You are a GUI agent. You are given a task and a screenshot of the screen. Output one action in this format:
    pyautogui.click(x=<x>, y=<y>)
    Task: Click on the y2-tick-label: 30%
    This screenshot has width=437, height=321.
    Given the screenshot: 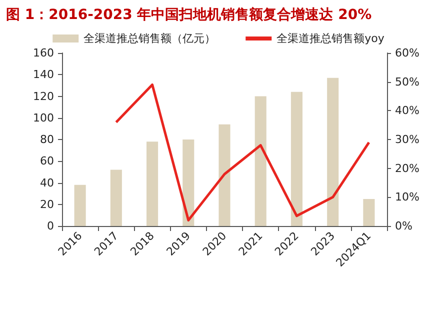 What is the action you would take?
    pyautogui.click(x=407, y=139)
    